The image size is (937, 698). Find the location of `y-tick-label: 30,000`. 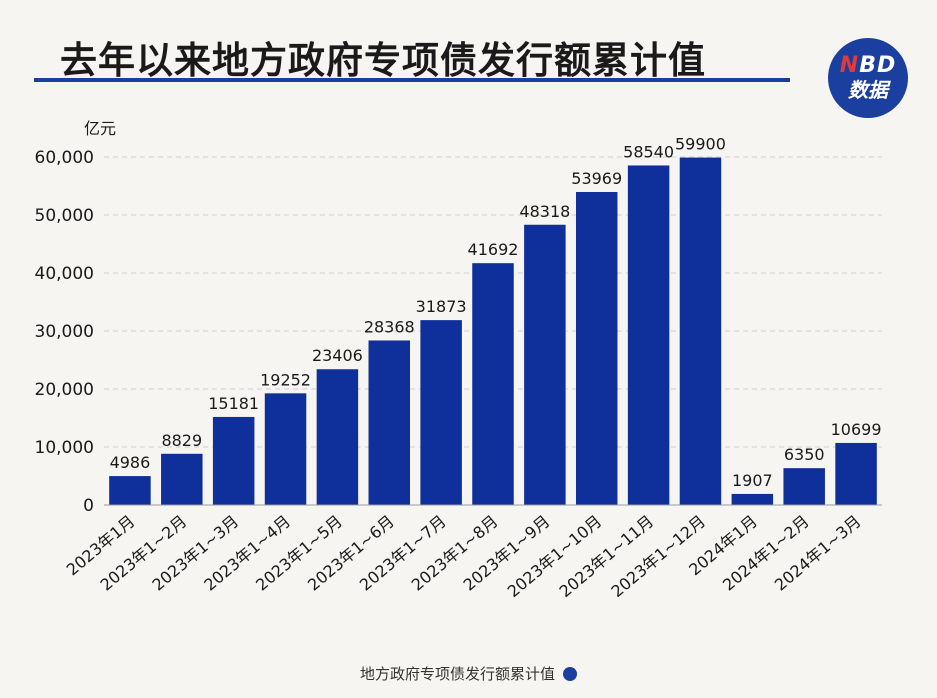

y-tick-label: 30,000 is located at coordinates (64, 332).